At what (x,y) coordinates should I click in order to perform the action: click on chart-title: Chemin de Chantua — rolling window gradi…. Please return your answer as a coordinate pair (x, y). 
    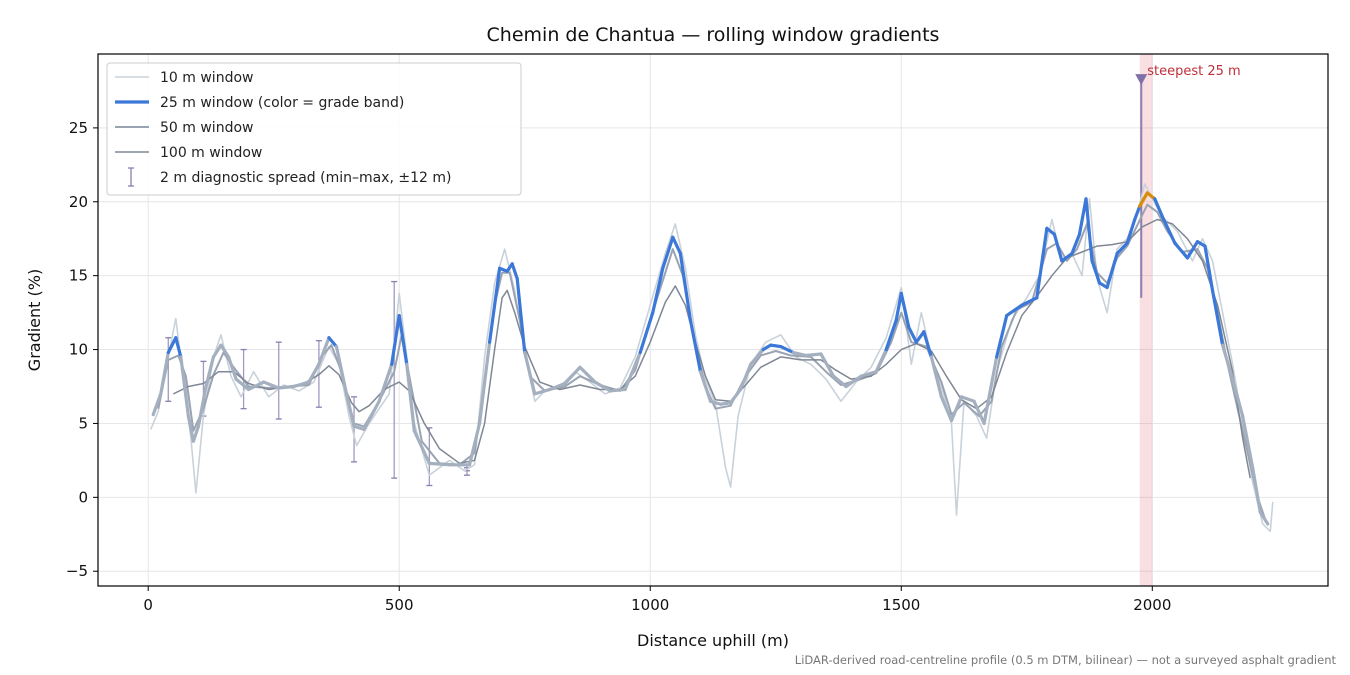
    Looking at the image, I should click on (713, 35).